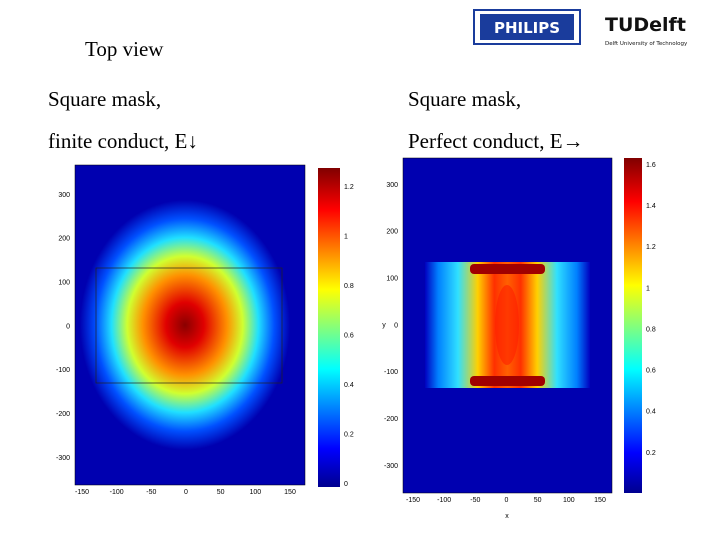  Describe the element at coordinates (123, 141) in the screenshot. I see `panel-line2: finite conduct, E↓` at that location.